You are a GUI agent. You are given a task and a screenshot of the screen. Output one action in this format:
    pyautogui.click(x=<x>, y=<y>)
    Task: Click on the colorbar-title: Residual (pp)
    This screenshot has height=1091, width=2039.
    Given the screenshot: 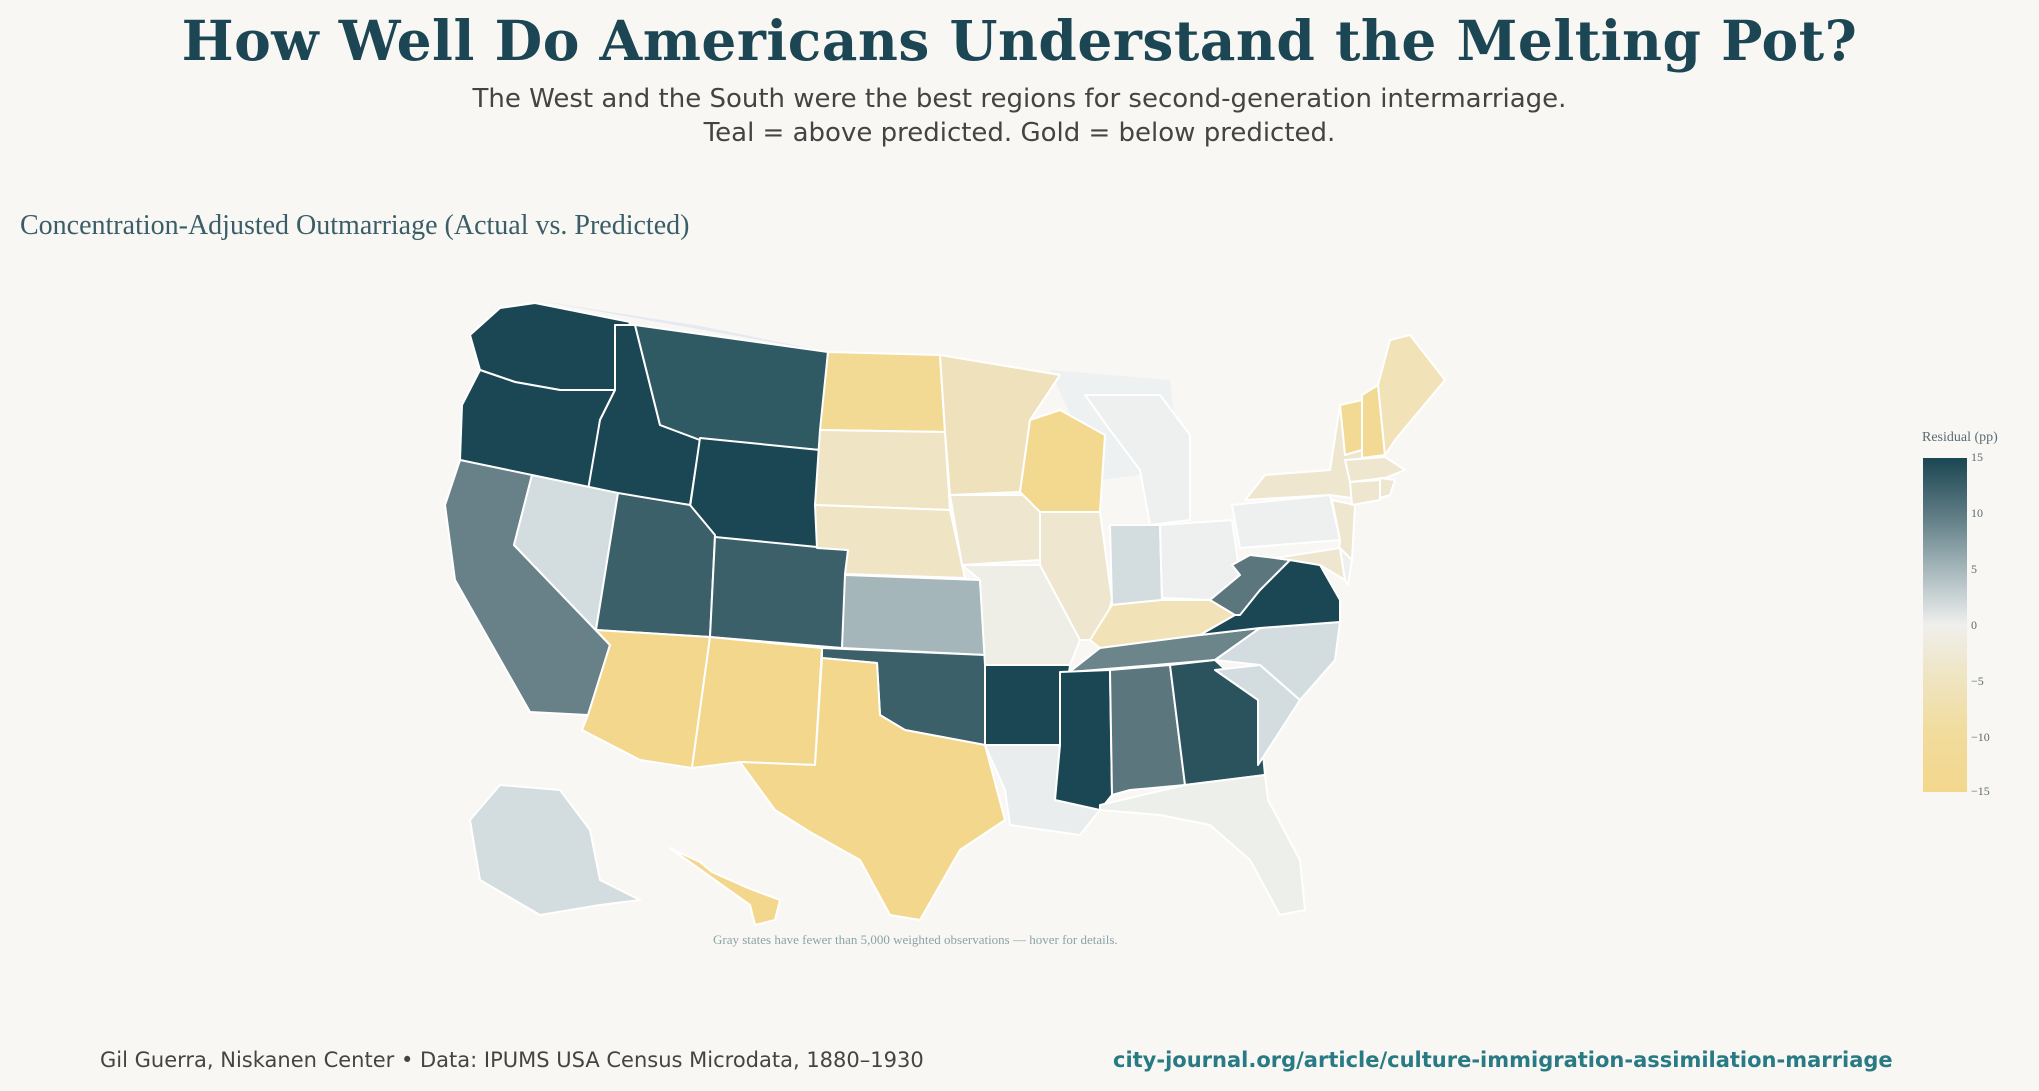 What is the action you would take?
    pyautogui.click(x=1960, y=437)
    